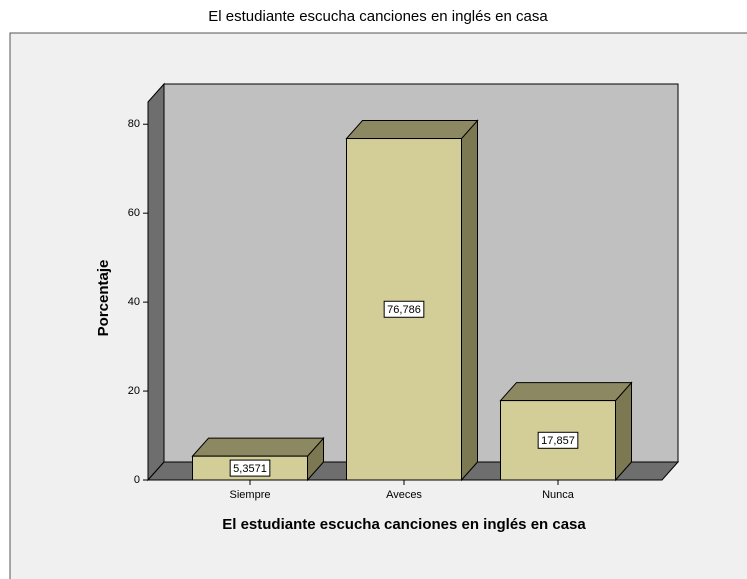  Describe the element at coordinates (250, 495) in the screenshot. I see `x-tick-label: Siempre` at that location.